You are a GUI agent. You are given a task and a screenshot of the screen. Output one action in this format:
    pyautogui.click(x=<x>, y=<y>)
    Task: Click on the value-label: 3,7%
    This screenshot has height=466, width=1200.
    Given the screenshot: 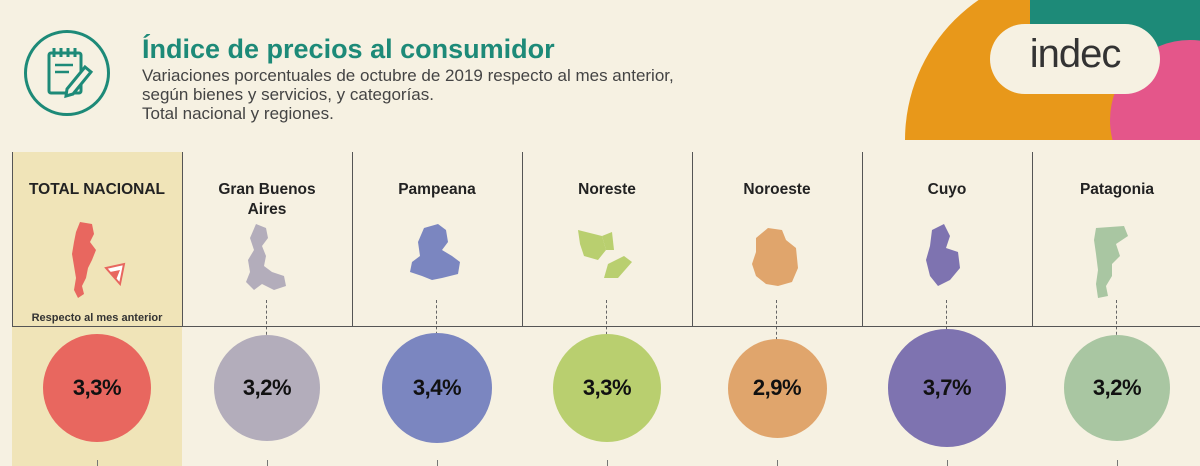 What is the action you would take?
    pyautogui.click(x=947, y=387)
    